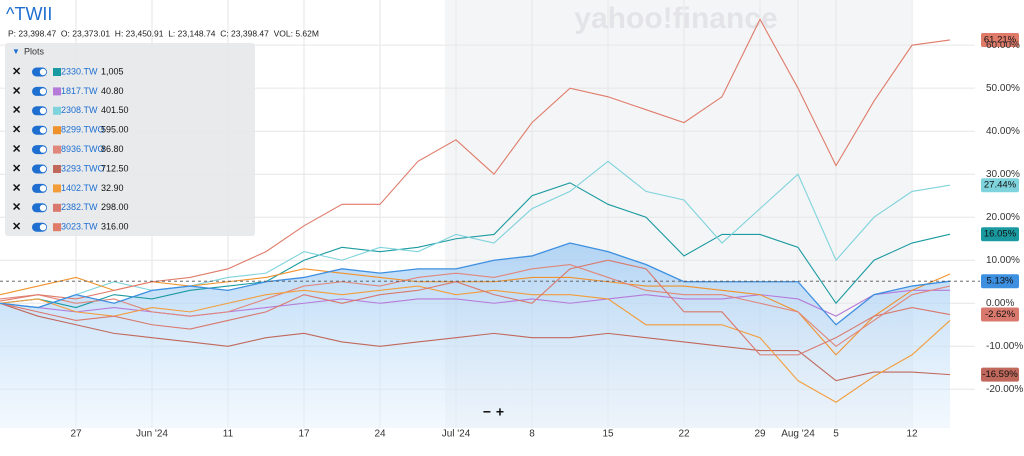  Describe the element at coordinates (79, 207) in the screenshot. I see `legend-name: 2382.TW` at that location.